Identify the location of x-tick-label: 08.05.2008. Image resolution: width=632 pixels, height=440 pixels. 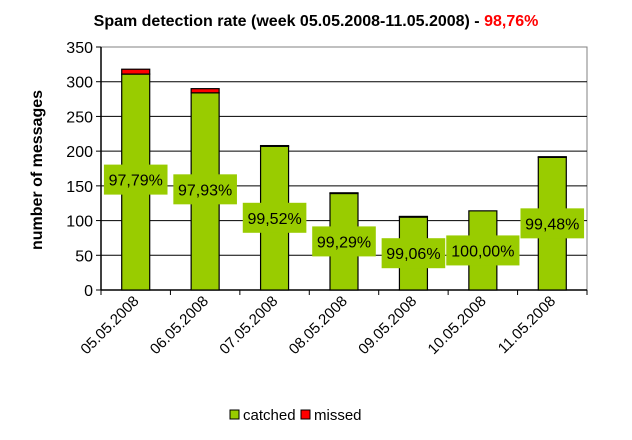
(318, 325).